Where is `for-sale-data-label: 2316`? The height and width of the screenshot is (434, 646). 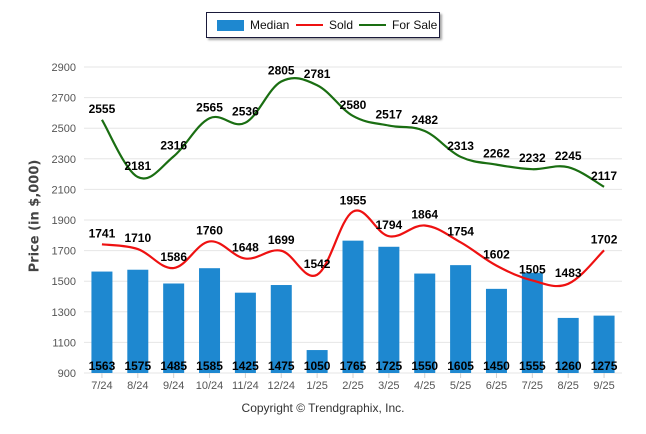 for-sale-data-label: 2316 is located at coordinates (173, 145).